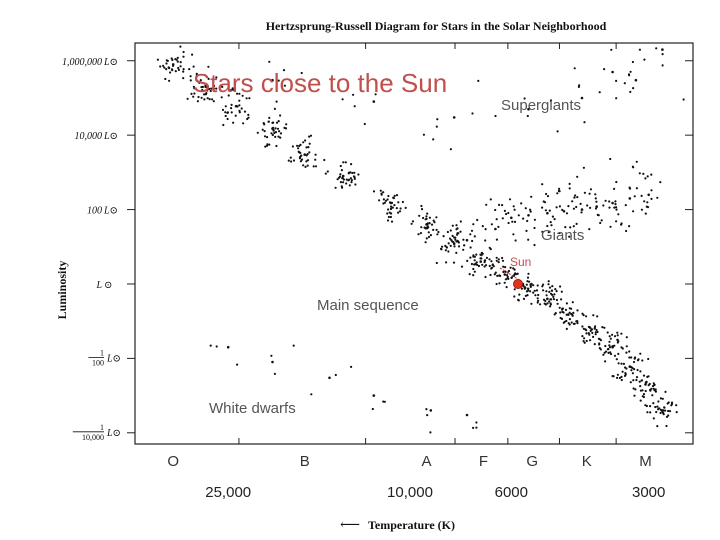  I want to click on sun-label: Sun, so click(520, 262).